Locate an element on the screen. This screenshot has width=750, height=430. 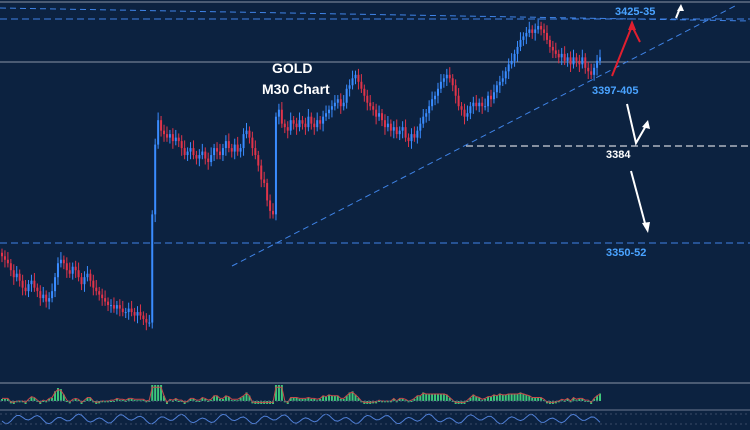
red-arrow-head is located at coordinates (632, 25).